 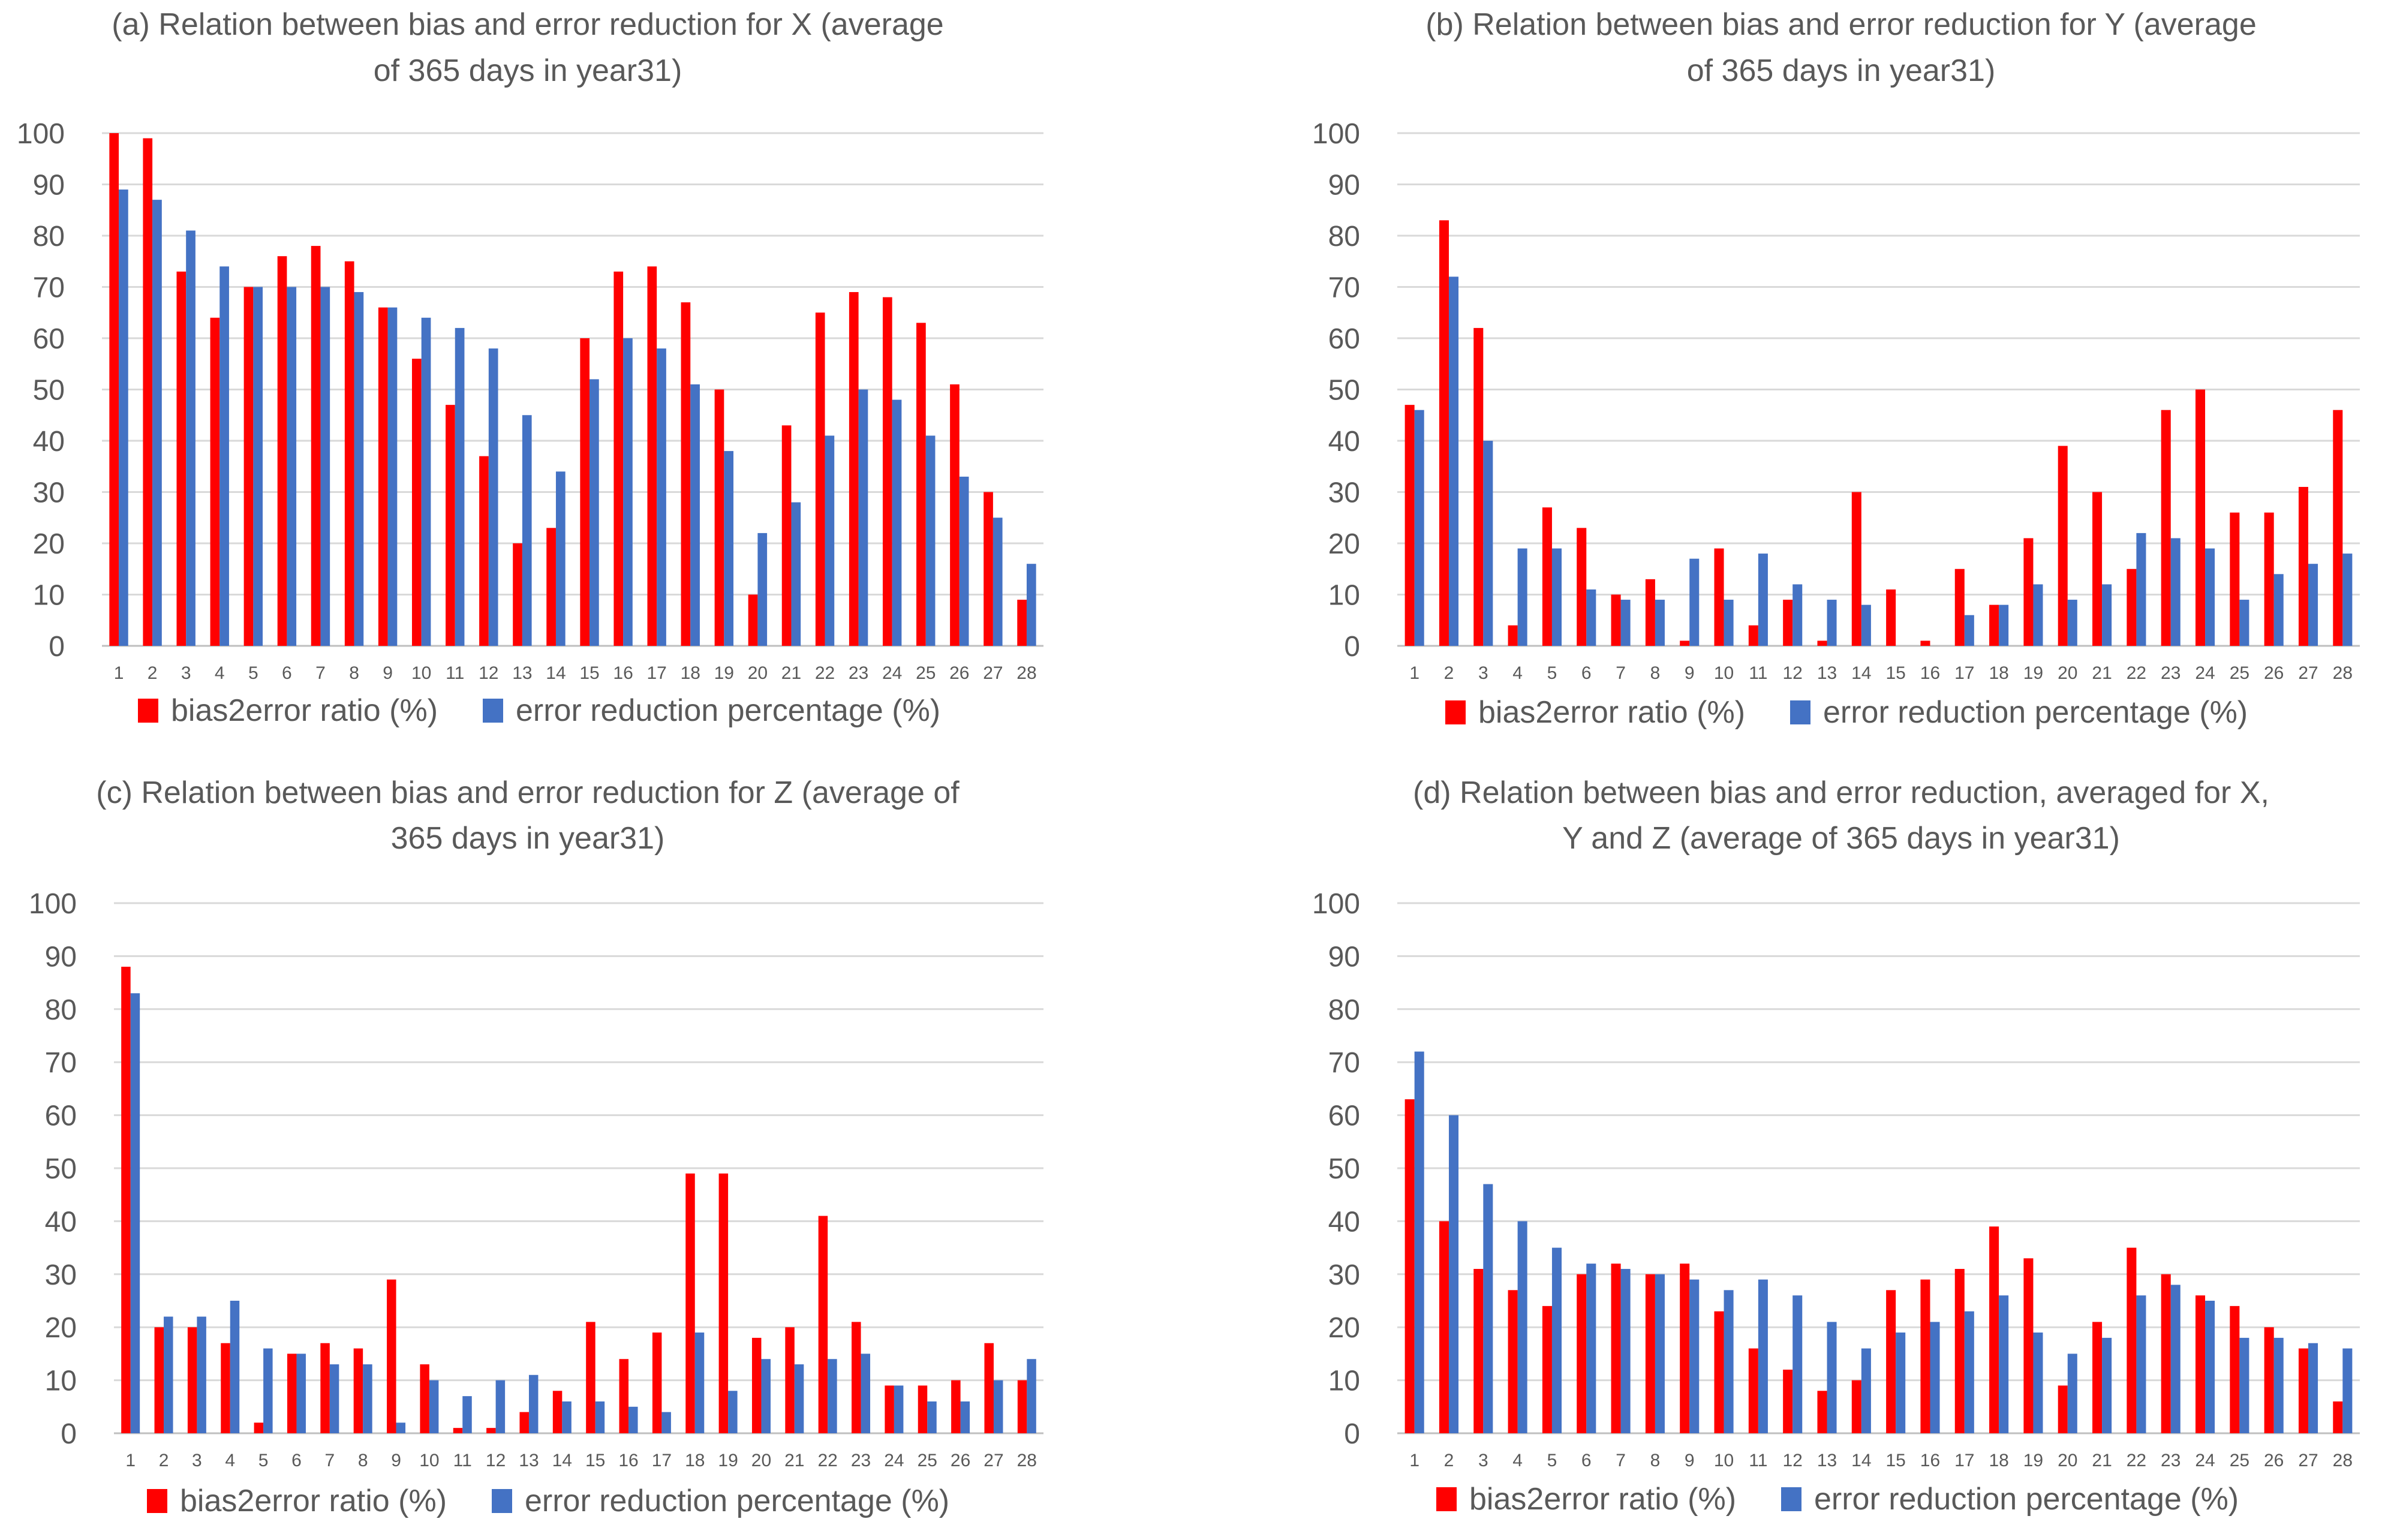 What do you see at coordinates (1344, 596) in the screenshot?
I see `y-tick-label: 10` at bounding box center [1344, 596].